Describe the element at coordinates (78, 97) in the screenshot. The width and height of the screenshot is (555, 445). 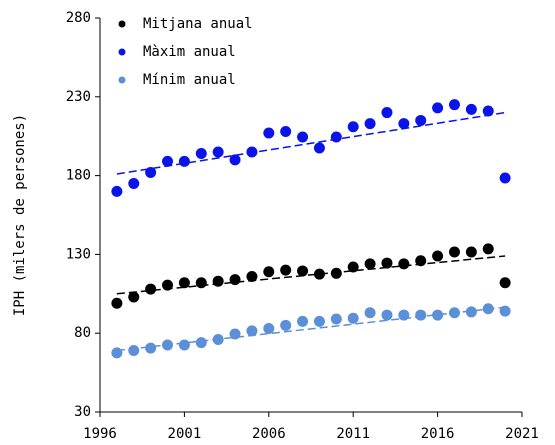
I see `y-tick-label: 230` at that location.